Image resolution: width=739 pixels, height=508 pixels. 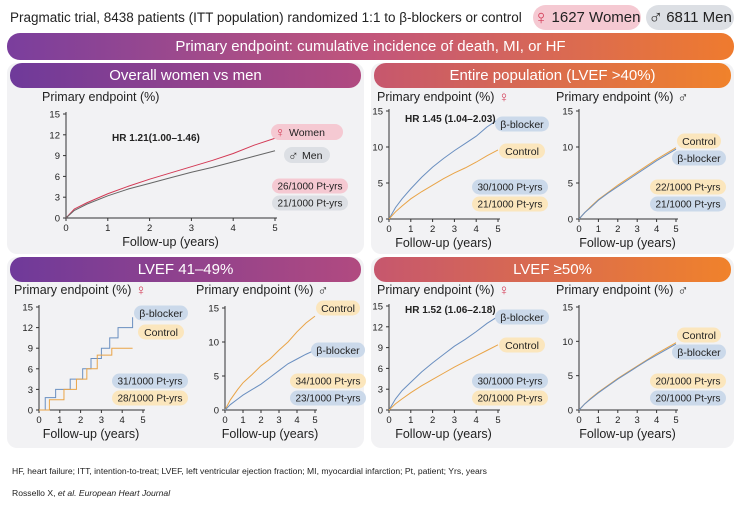 I want to click on entire_men-x-tick-label: 4, so click(x=656, y=229).